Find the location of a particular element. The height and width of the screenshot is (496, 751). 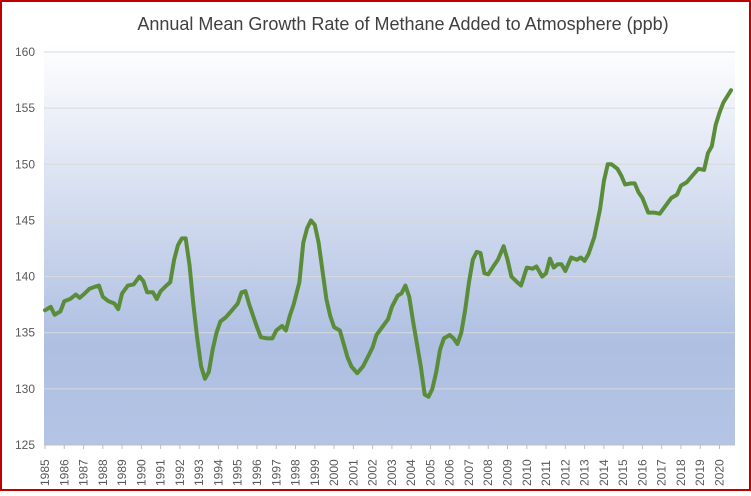

x-tick-label: 2016 is located at coordinates (642, 472).